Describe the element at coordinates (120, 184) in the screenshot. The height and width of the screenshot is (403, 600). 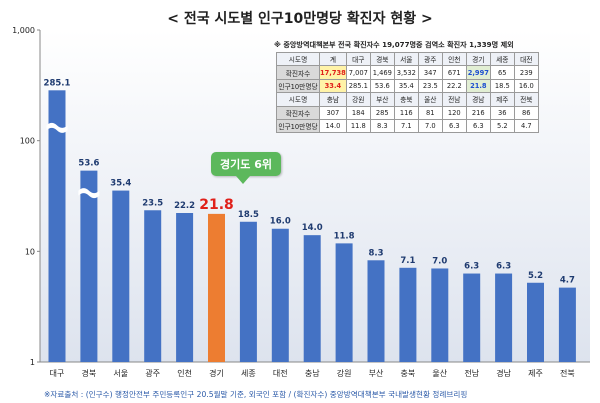
I see `value-label: 35.4` at that location.